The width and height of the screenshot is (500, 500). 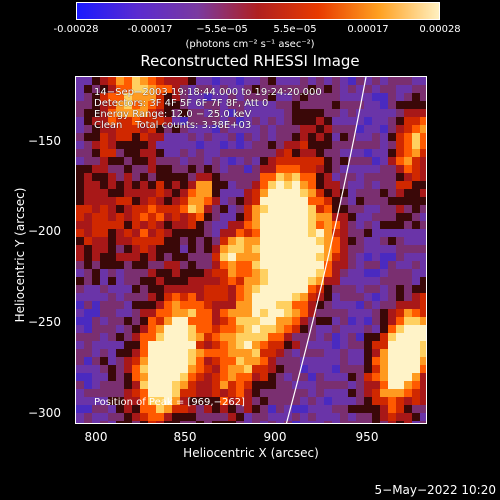 What do you see at coordinates (20, 255) in the screenshot?
I see `y-axis-label: Heliocentric Y (arcsec)` at bounding box center [20, 255].